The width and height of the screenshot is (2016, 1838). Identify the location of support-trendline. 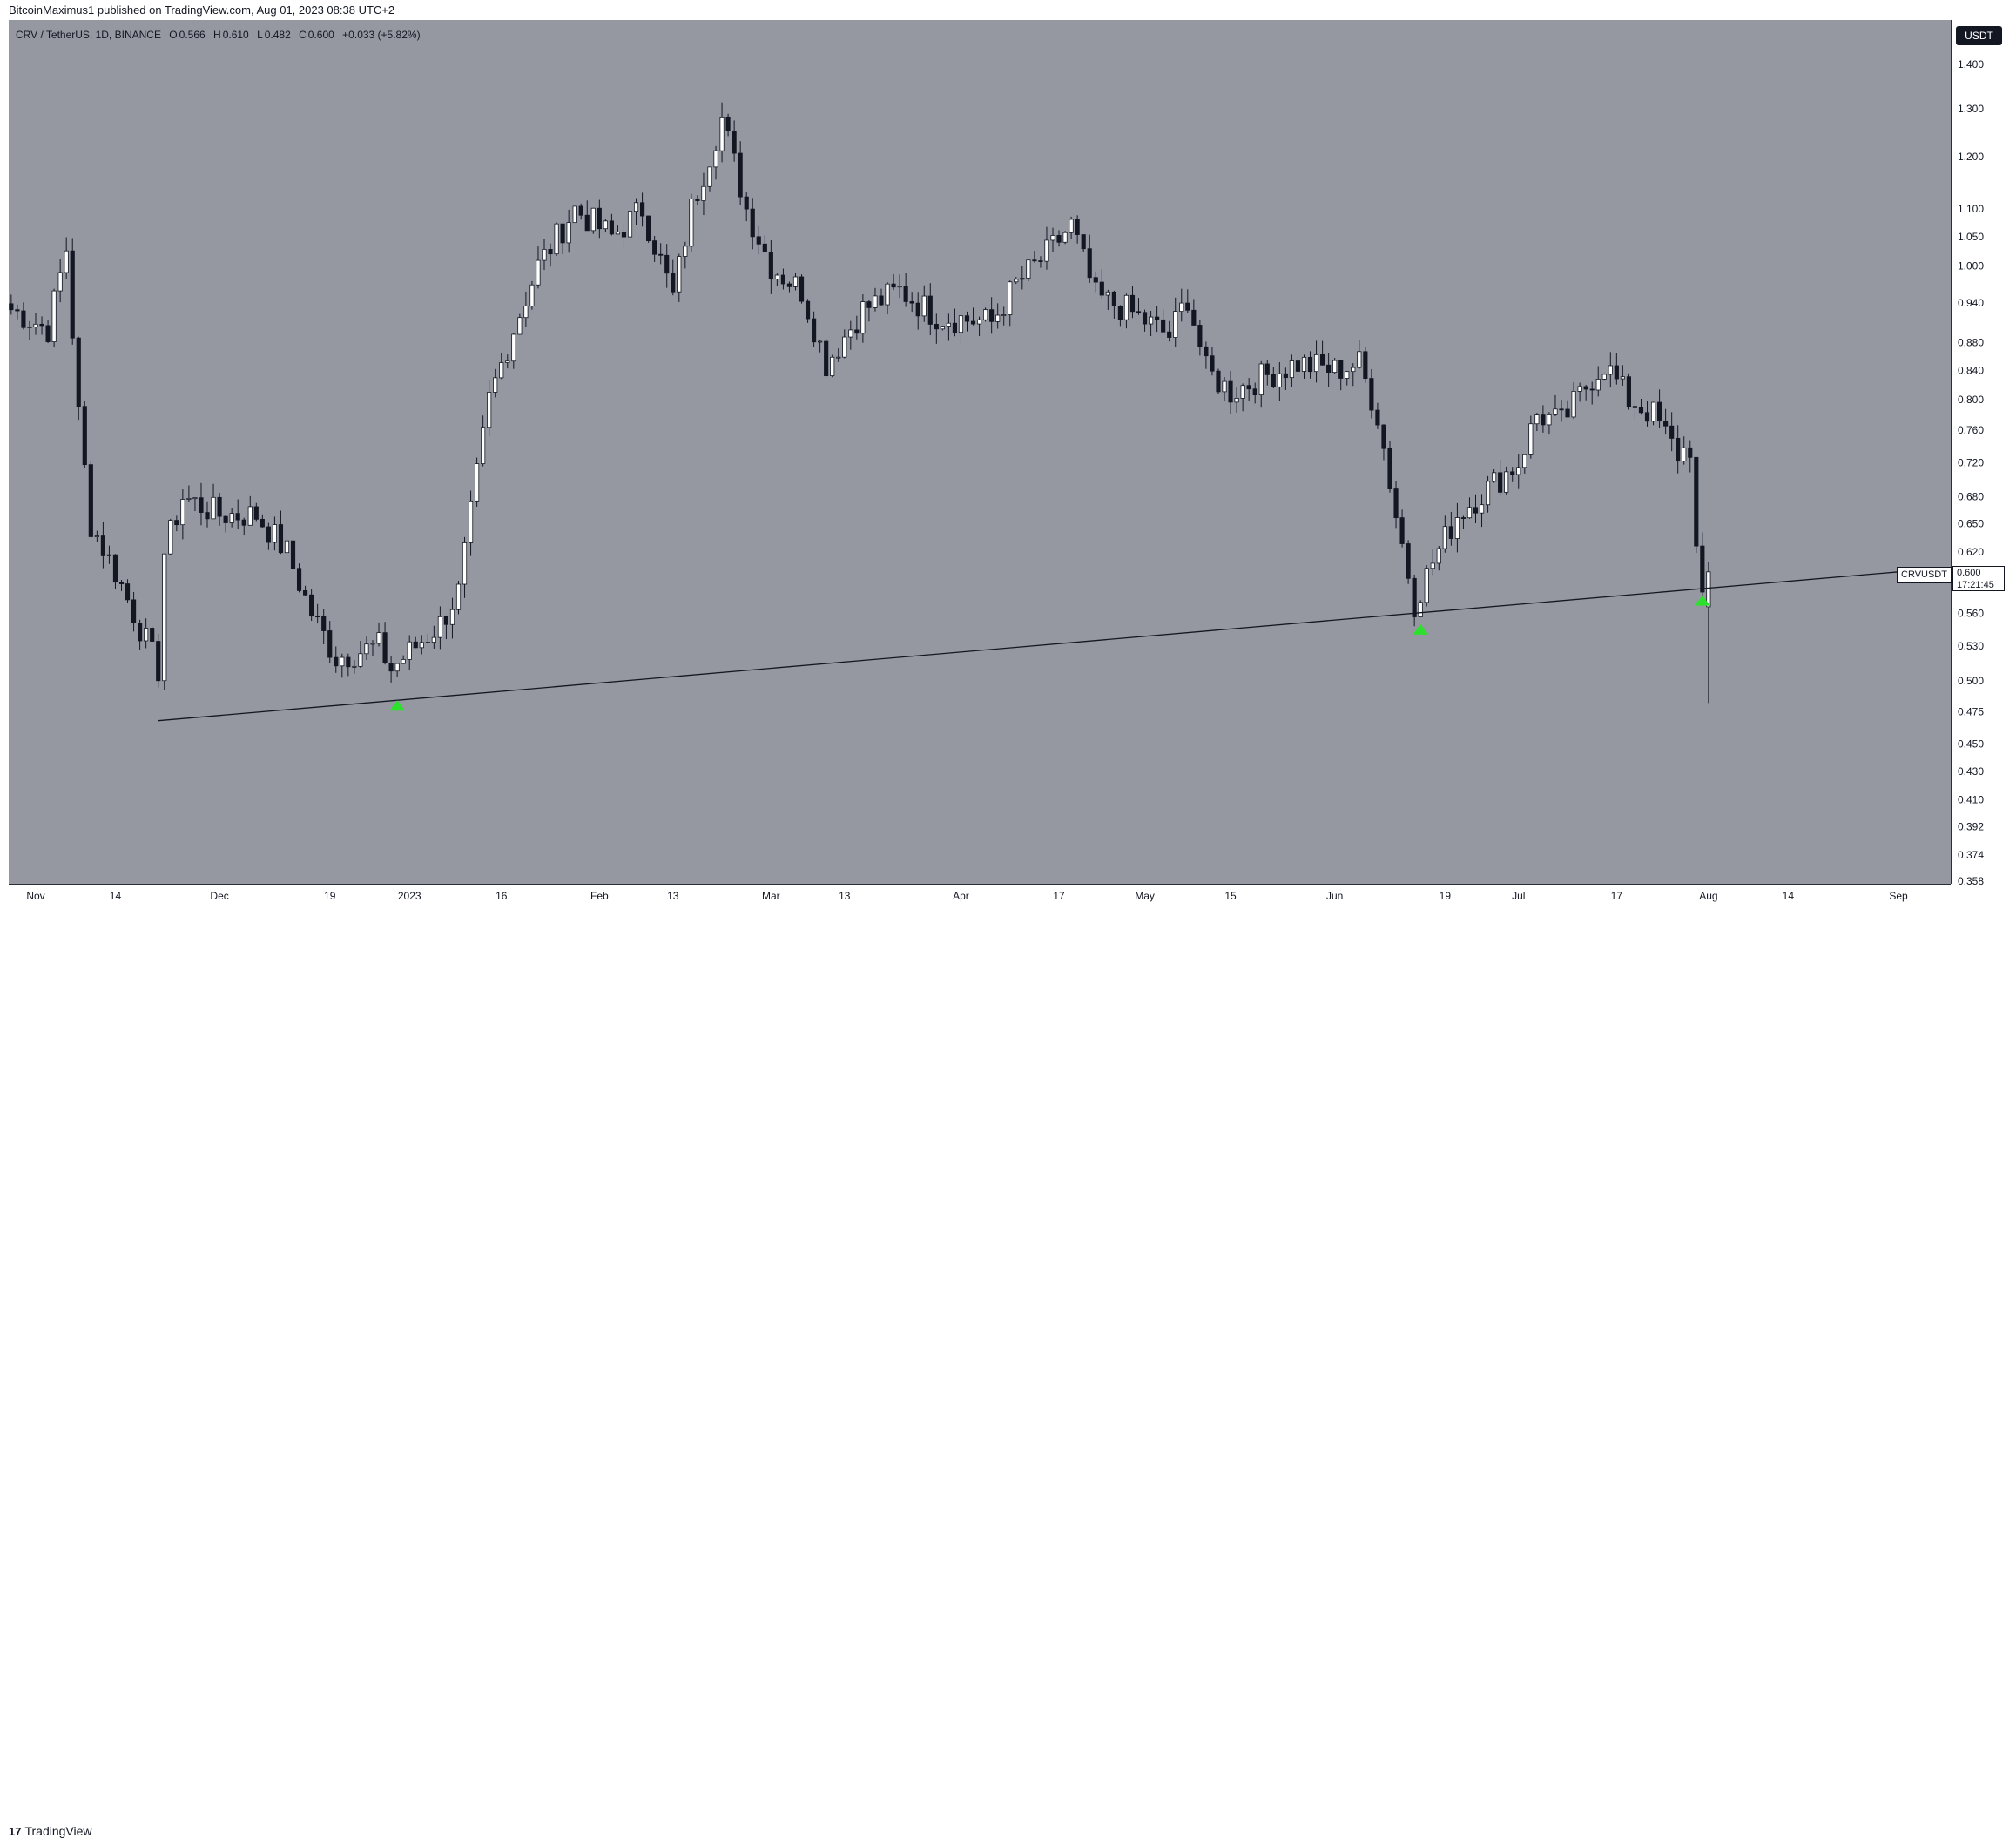
(1028, 646).